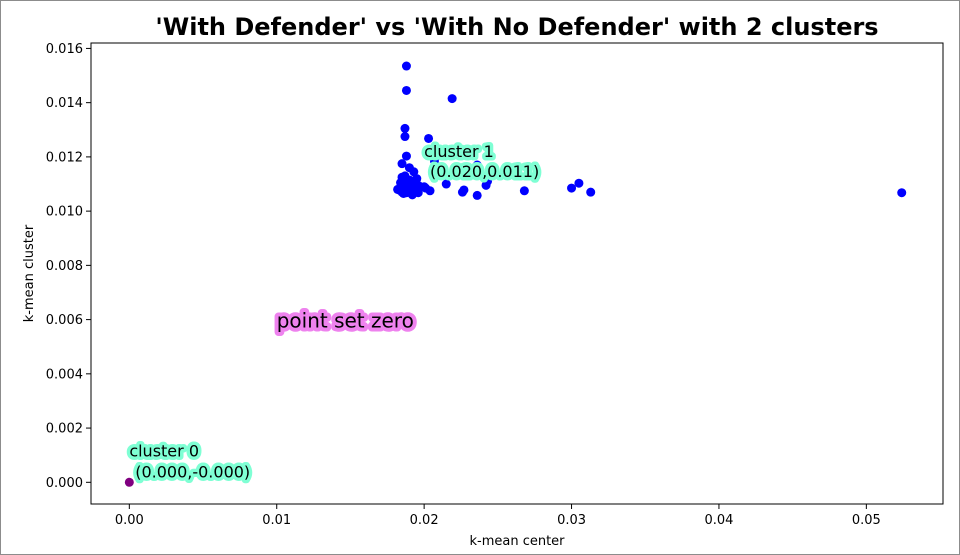  What do you see at coordinates (64, 266) in the screenshot?
I see `y-tick-label: 0.008` at bounding box center [64, 266].